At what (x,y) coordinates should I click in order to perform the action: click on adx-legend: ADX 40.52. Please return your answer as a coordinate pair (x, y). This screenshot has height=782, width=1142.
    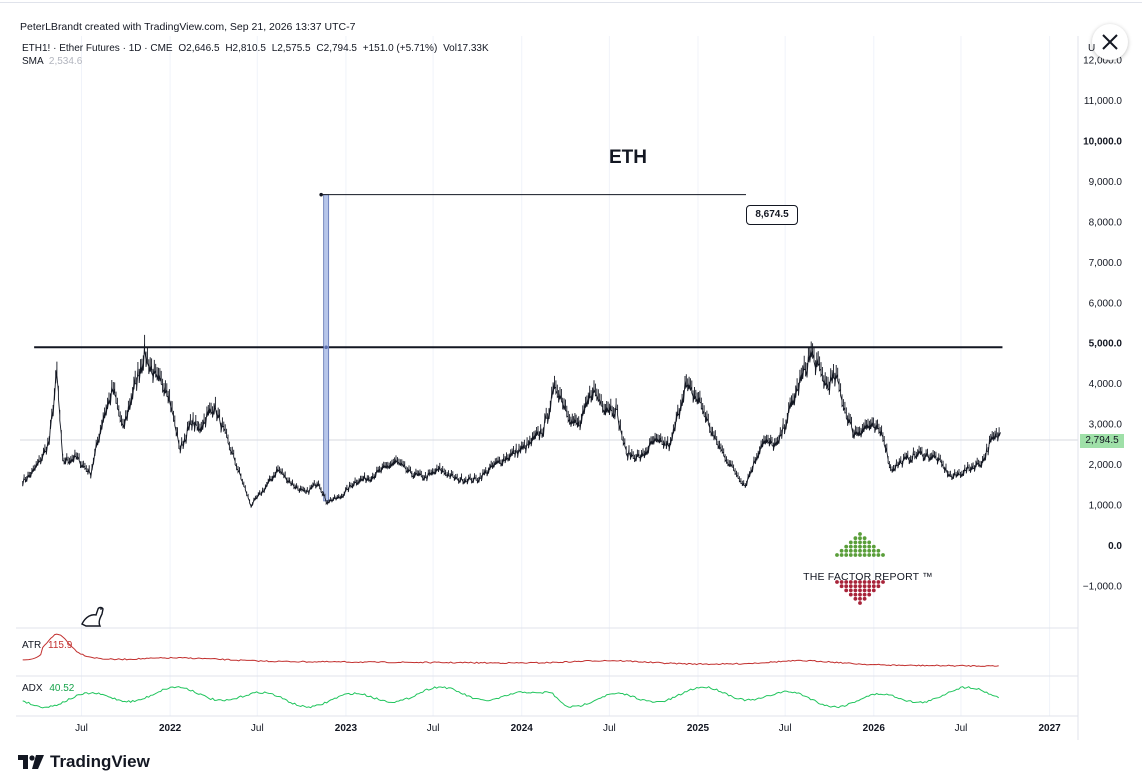
    Looking at the image, I should click on (48, 688).